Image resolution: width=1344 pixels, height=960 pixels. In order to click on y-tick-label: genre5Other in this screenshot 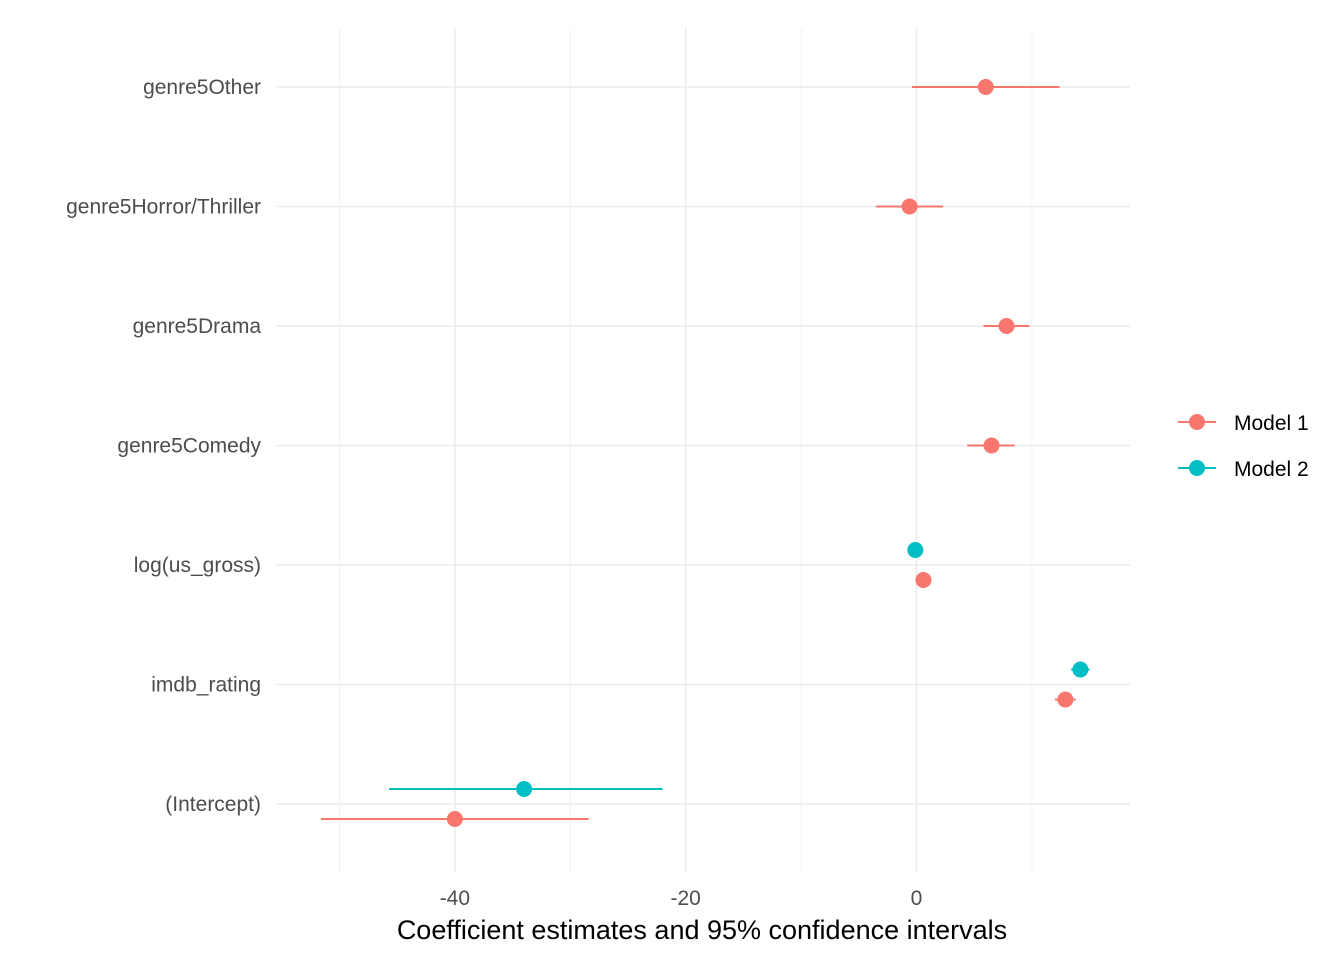, I will do `click(202, 87)`.